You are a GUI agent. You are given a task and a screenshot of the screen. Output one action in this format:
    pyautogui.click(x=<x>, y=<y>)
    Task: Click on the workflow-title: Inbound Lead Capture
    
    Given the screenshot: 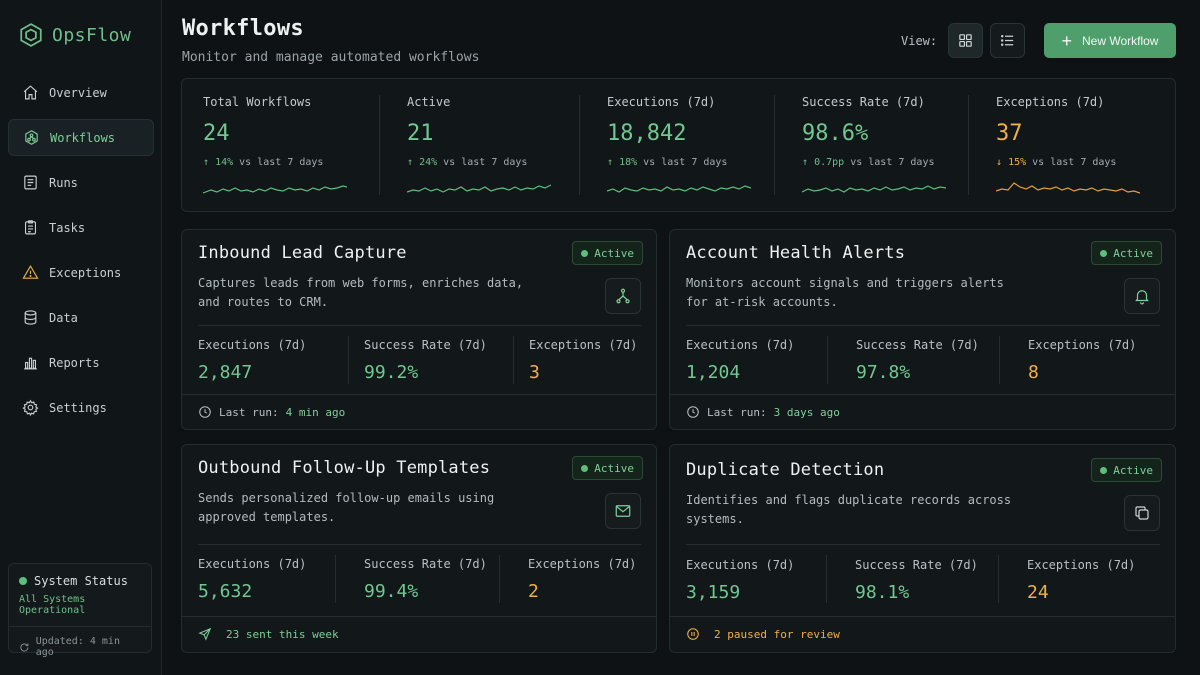 What is the action you would take?
    pyautogui.click(x=302, y=253)
    